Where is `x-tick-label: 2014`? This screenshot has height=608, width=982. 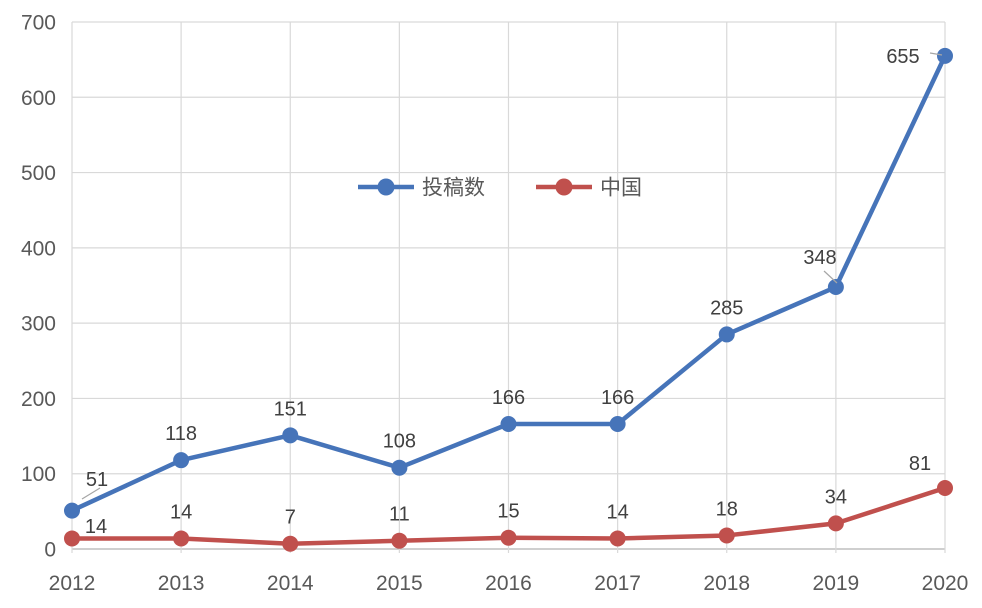
x-tick-label: 2014 is located at coordinates (290, 583).